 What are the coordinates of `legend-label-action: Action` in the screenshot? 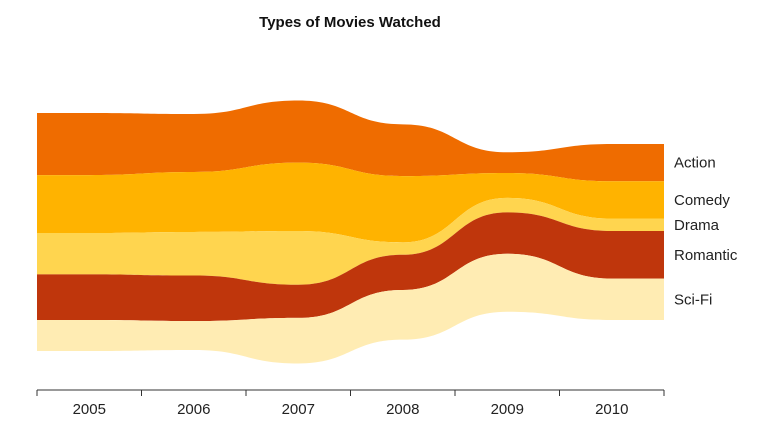 It's located at (695, 163).